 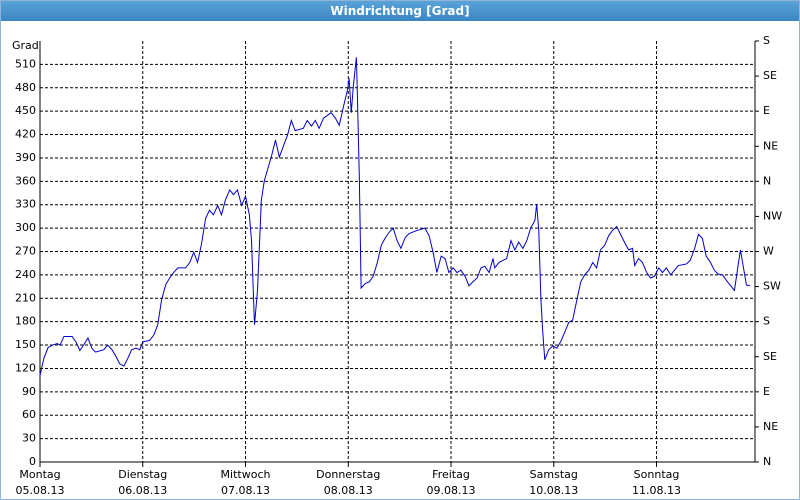 What do you see at coordinates (25, 344) in the screenshot?
I see `y-tick-label: 150` at bounding box center [25, 344].